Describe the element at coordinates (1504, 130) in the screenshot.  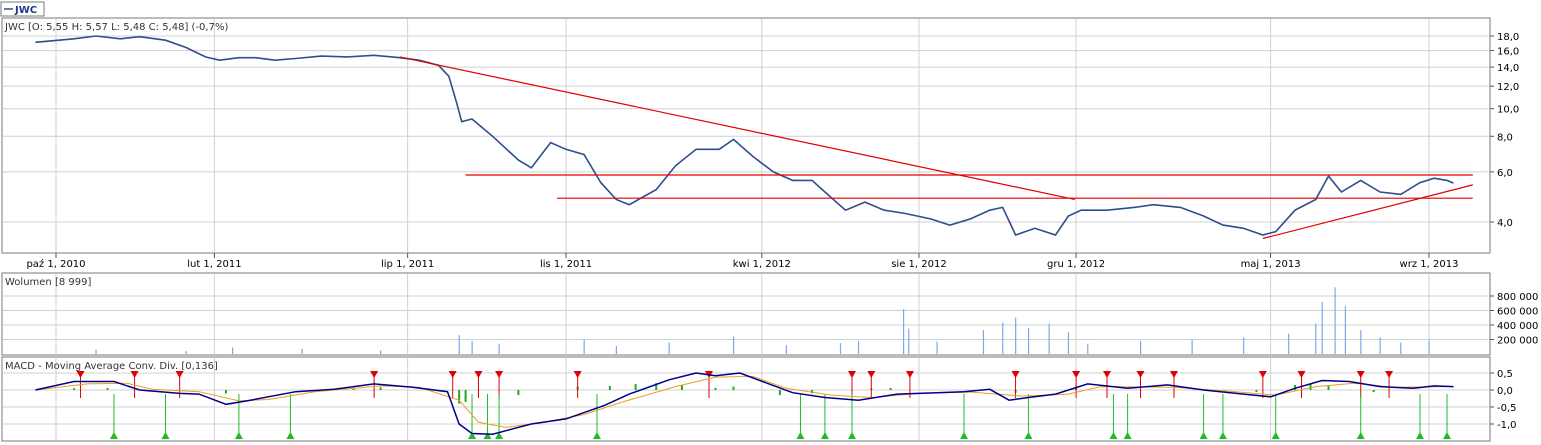
I see `price-y-tick-labels: 18,0 16,0 14,0 12,0 10,0 8,0 6,0 4,0` at that location.